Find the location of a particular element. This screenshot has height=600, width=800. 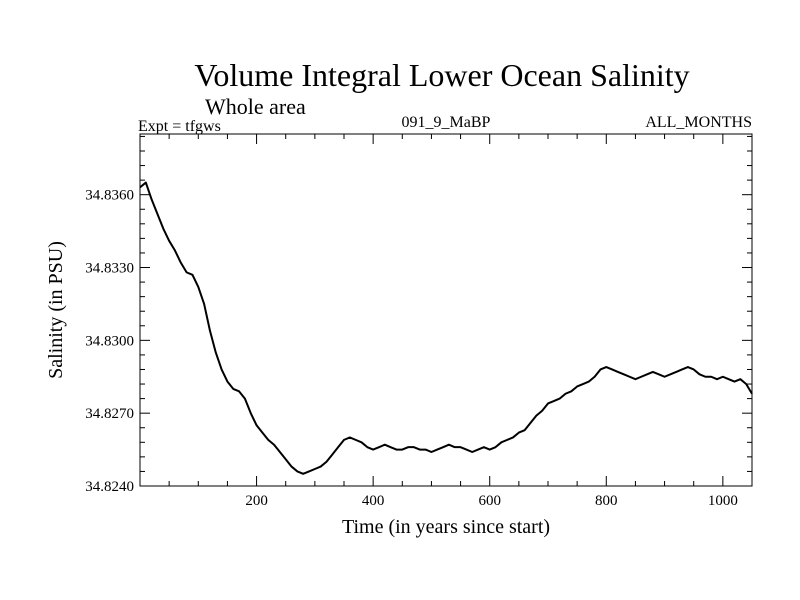

y-tick-label: 34.8270 is located at coordinates (109, 414).